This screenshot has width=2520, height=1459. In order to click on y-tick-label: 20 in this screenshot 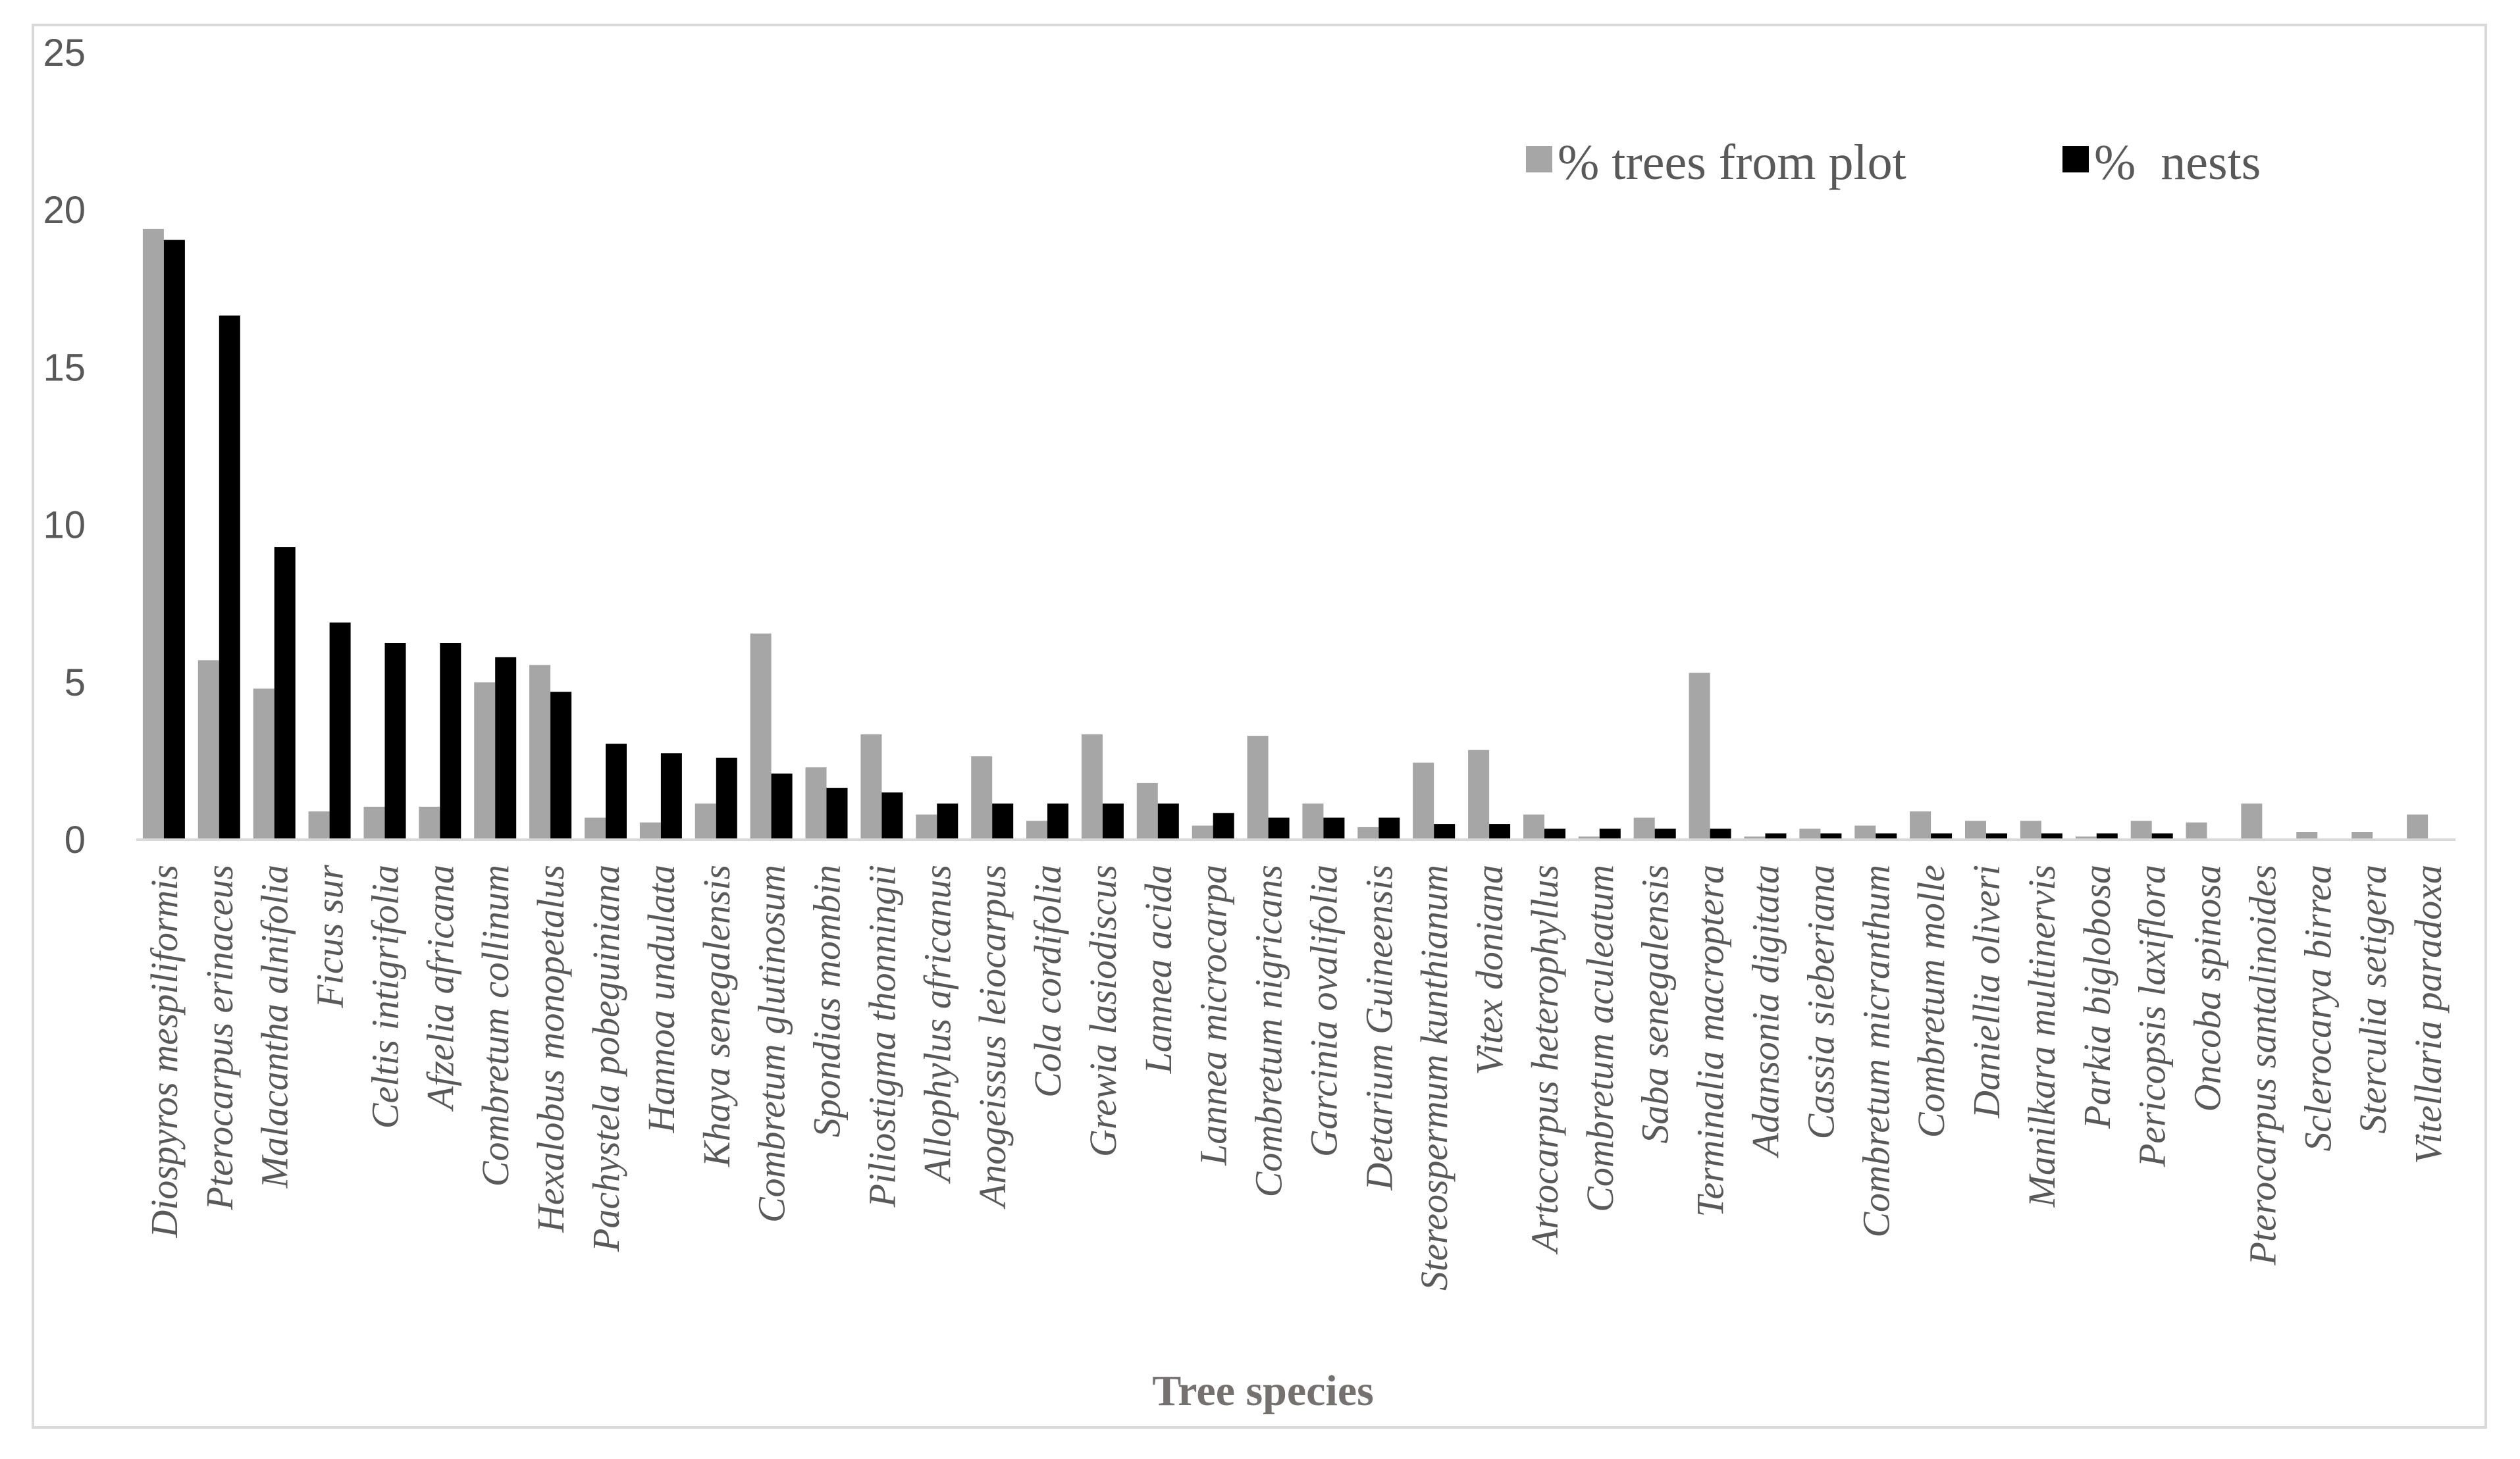, I will do `click(64, 211)`.